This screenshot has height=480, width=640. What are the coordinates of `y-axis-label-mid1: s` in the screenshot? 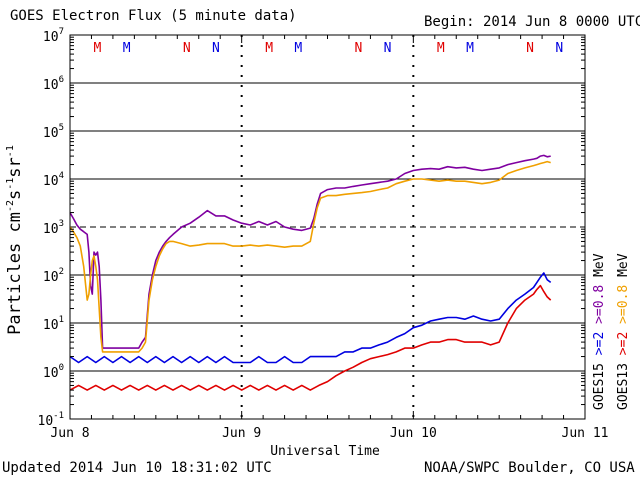 It's located at (15, 195).